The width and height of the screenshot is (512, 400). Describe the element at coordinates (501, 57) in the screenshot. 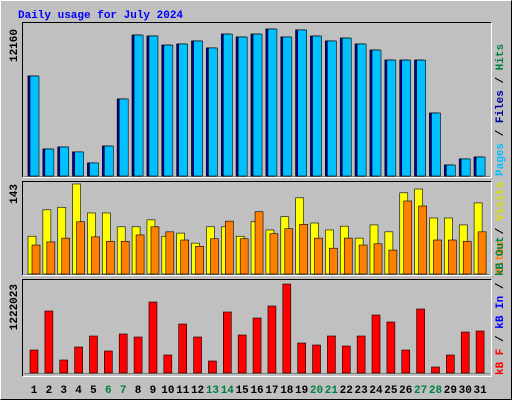

I see `legend-entry: Hits` at that location.